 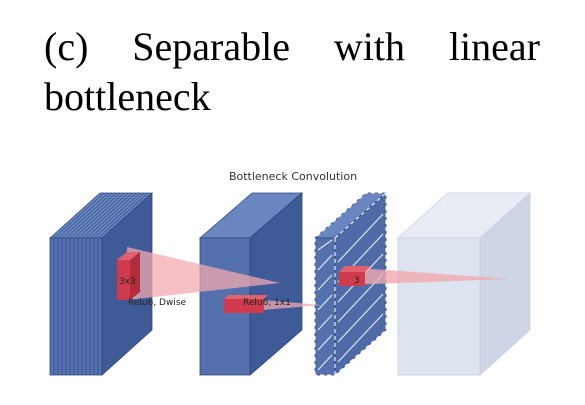 I want to click on pointwise-label: Relu6, 1x1, so click(x=267, y=303).